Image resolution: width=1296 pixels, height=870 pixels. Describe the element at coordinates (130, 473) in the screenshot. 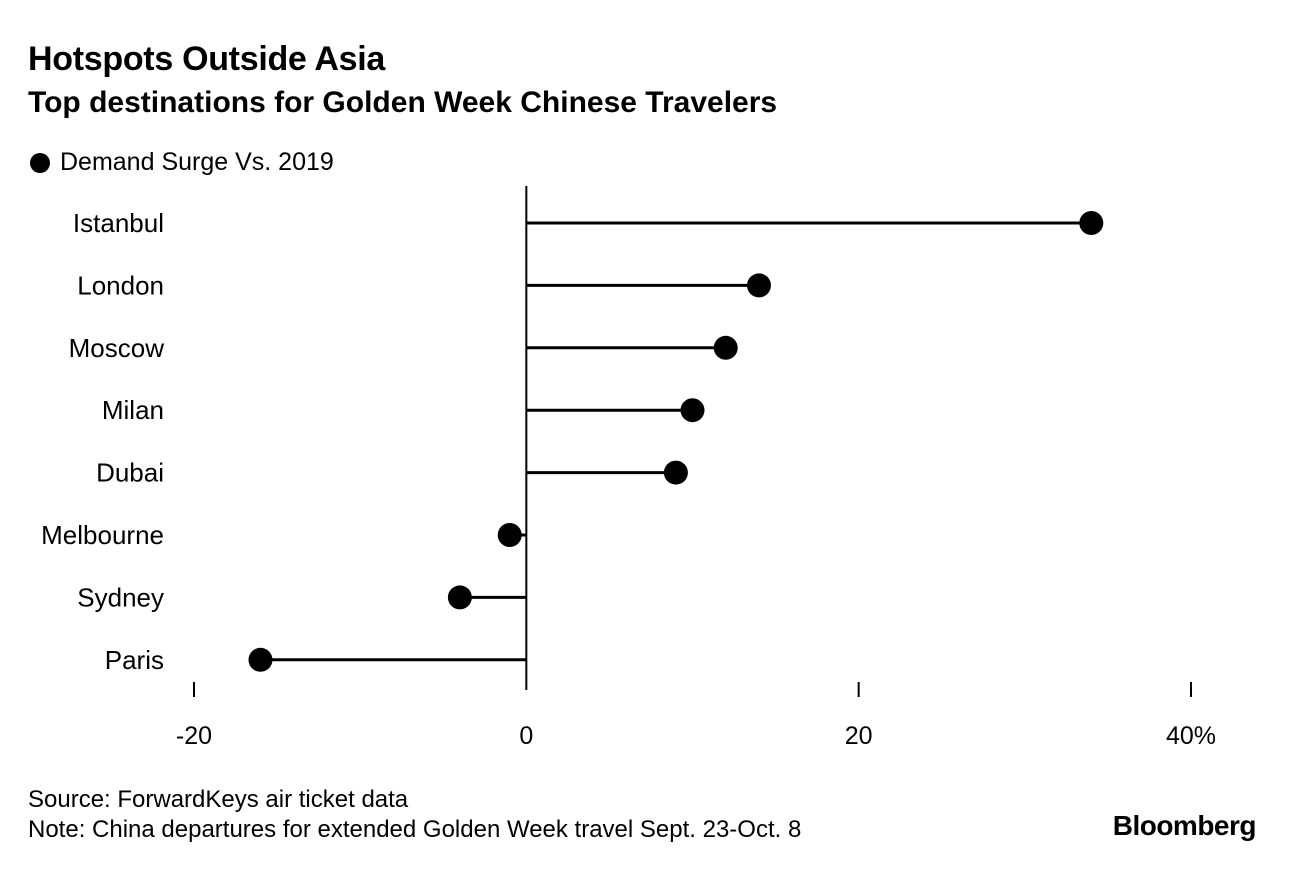

I see `category-label: Dubai` at that location.